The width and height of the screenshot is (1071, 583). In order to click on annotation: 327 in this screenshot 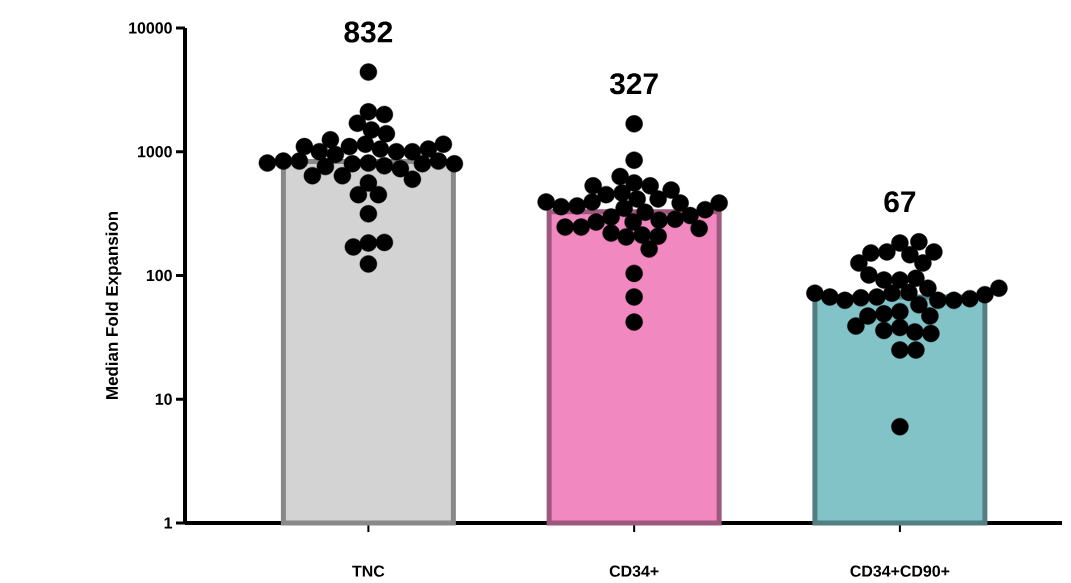, I will do `click(633, 84)`.